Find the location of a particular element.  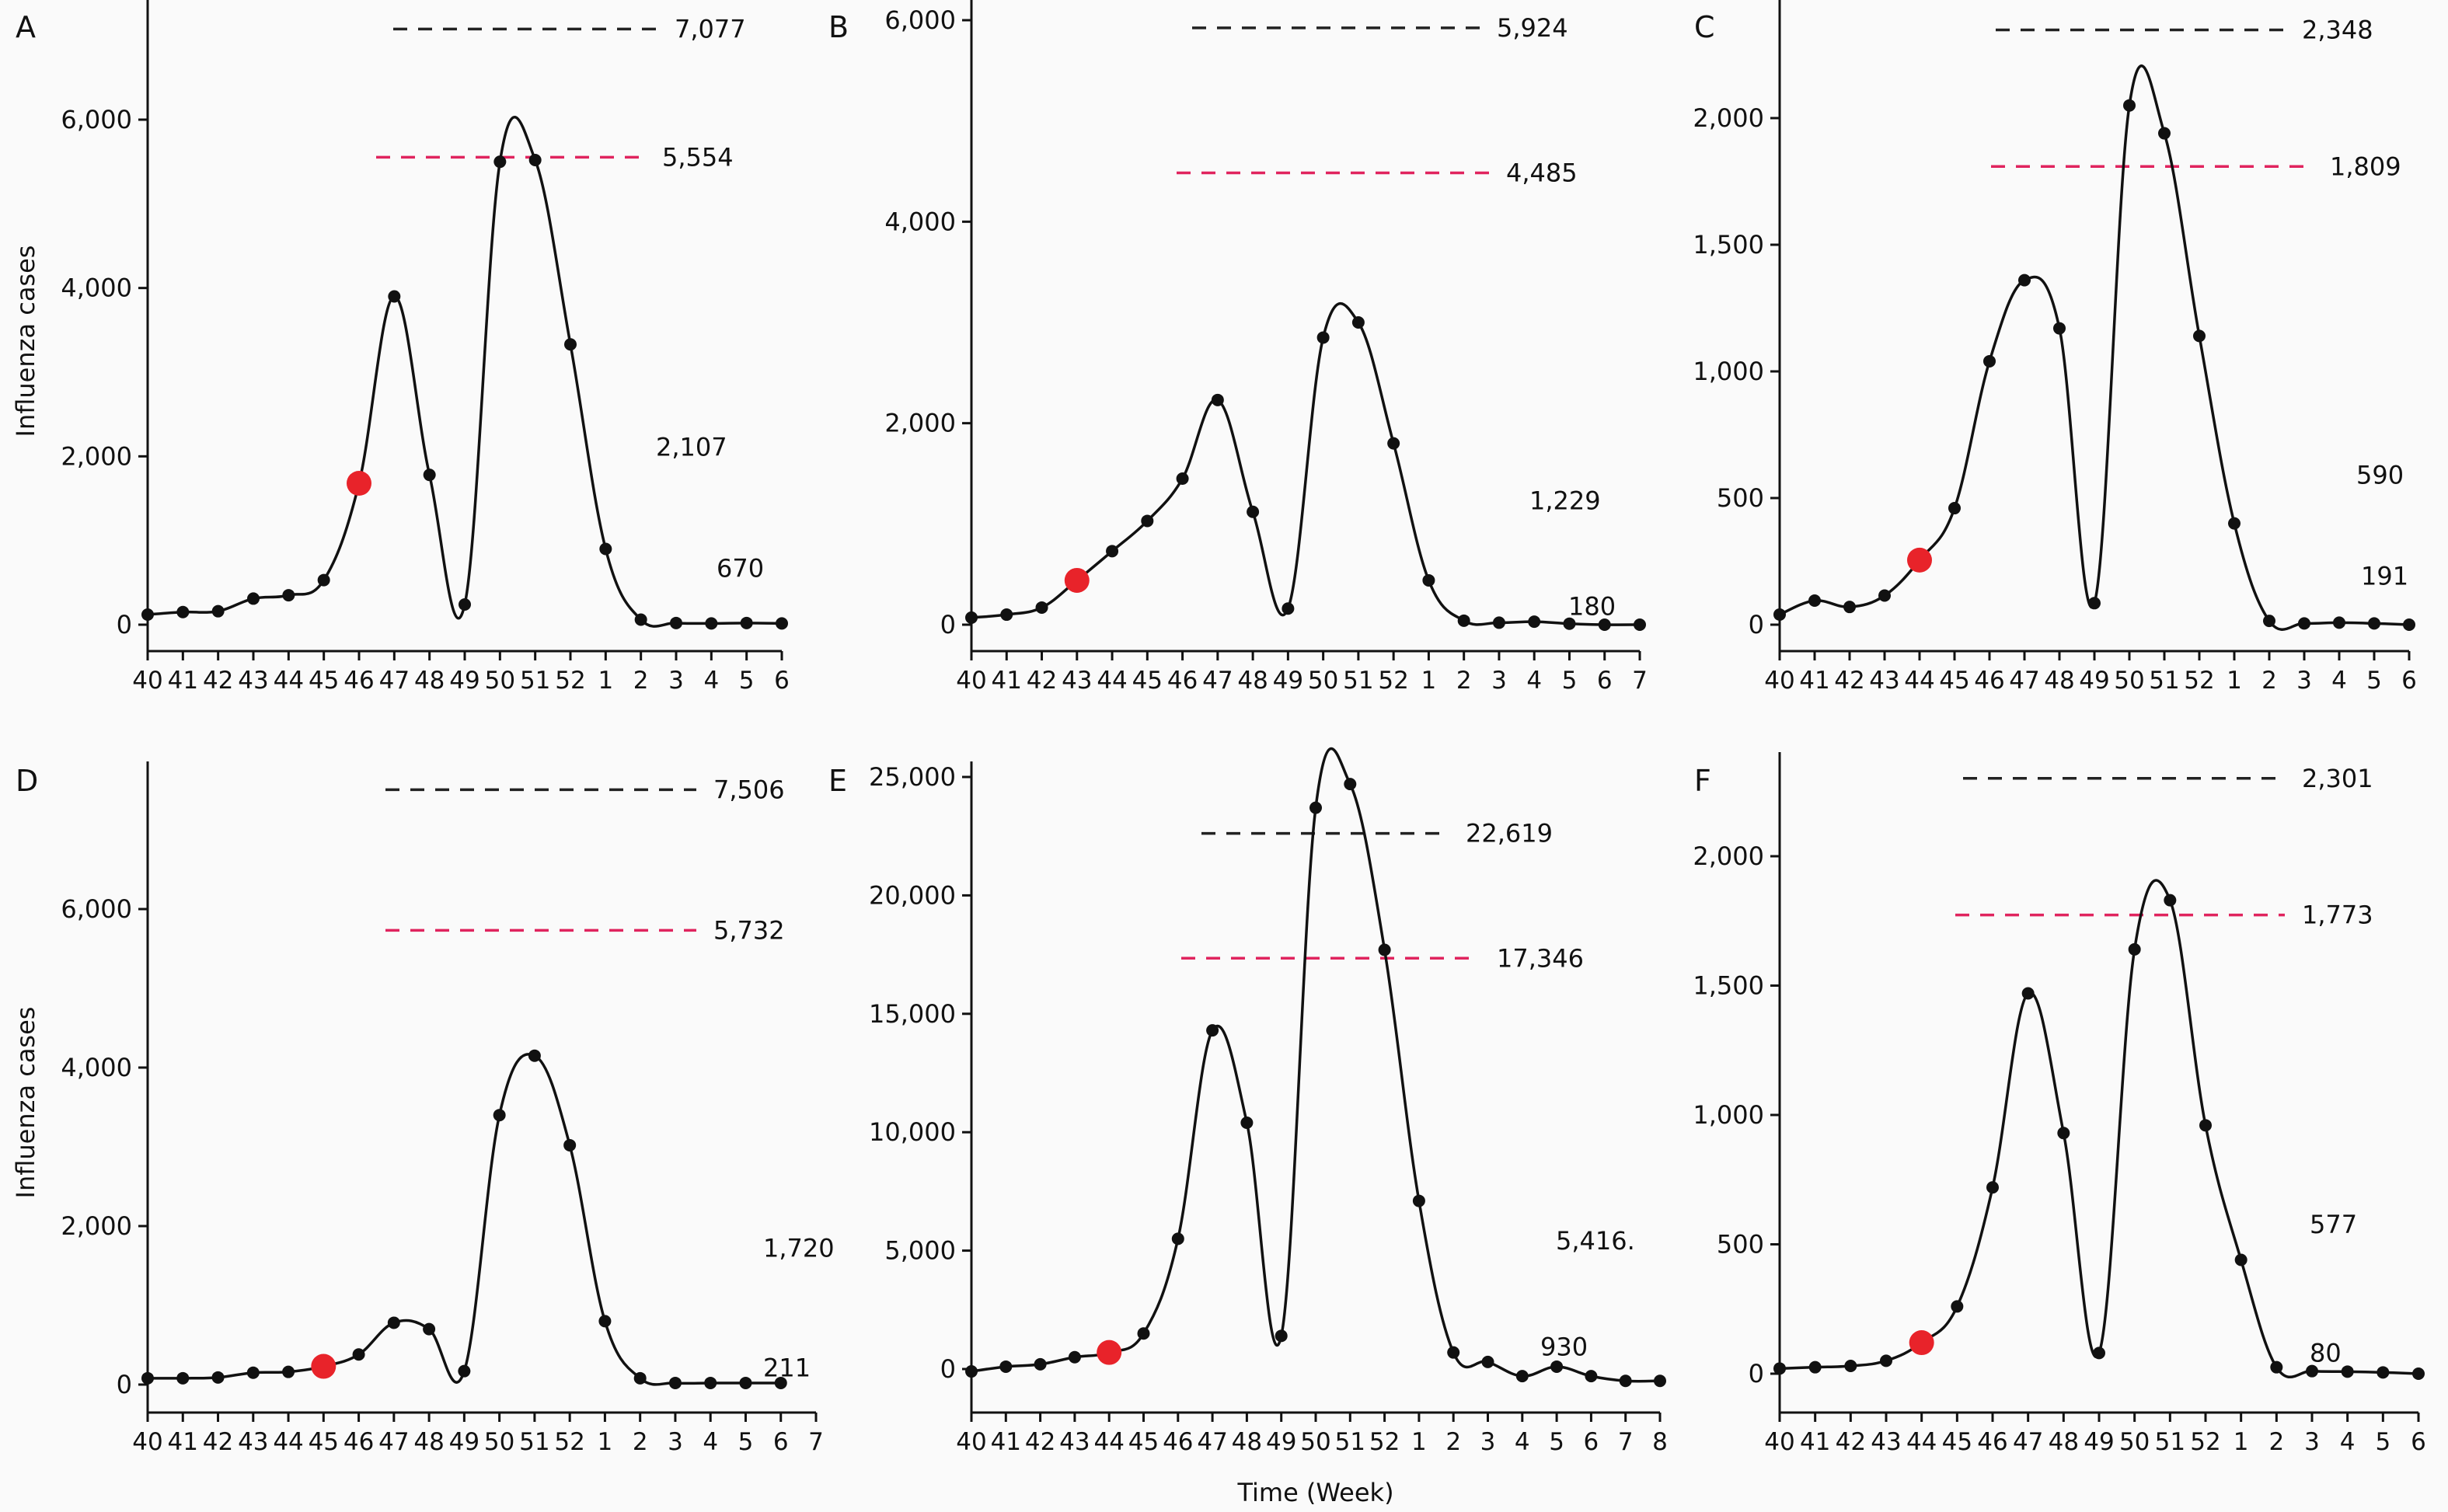

threshold-label: 4,485 is located at coordinates (1542, 172).